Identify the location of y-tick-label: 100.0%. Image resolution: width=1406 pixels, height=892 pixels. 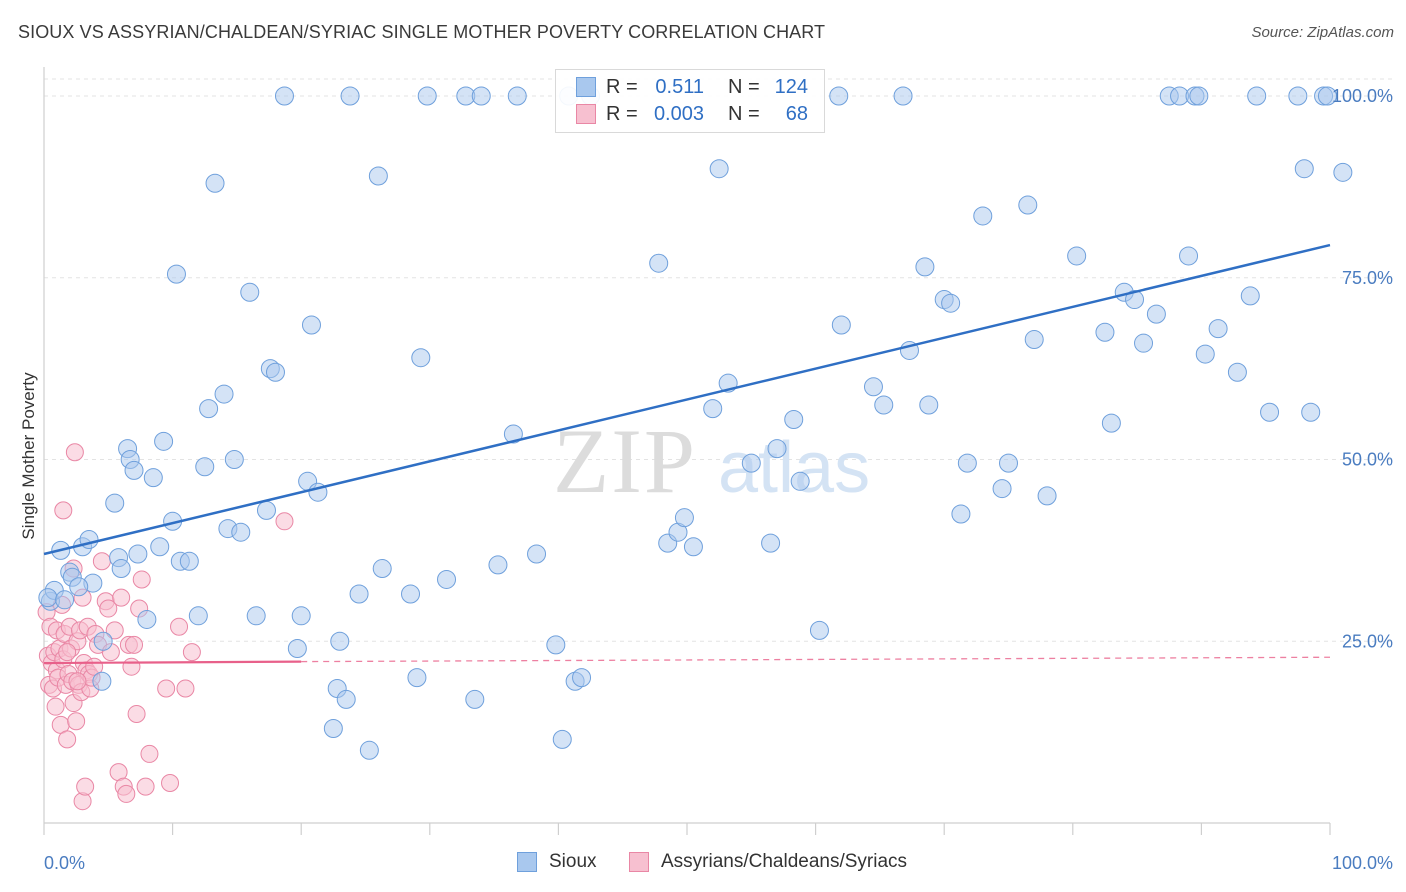
(1362, 96).